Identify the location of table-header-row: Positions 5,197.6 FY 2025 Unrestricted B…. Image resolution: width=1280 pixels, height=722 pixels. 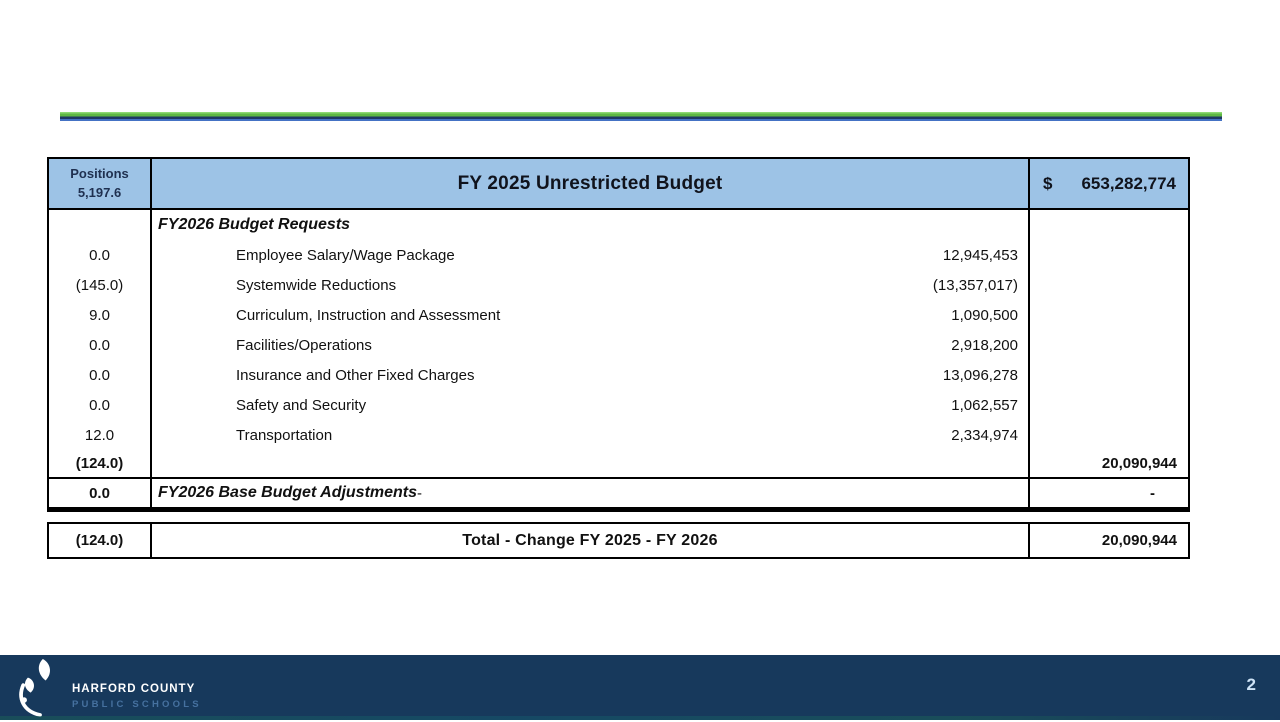
(618, 184).